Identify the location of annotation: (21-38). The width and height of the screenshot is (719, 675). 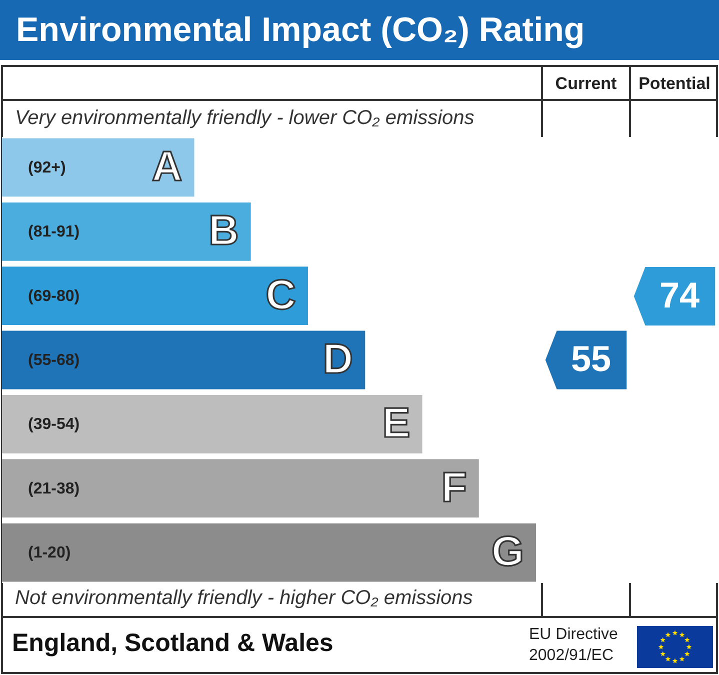
(54, 489).